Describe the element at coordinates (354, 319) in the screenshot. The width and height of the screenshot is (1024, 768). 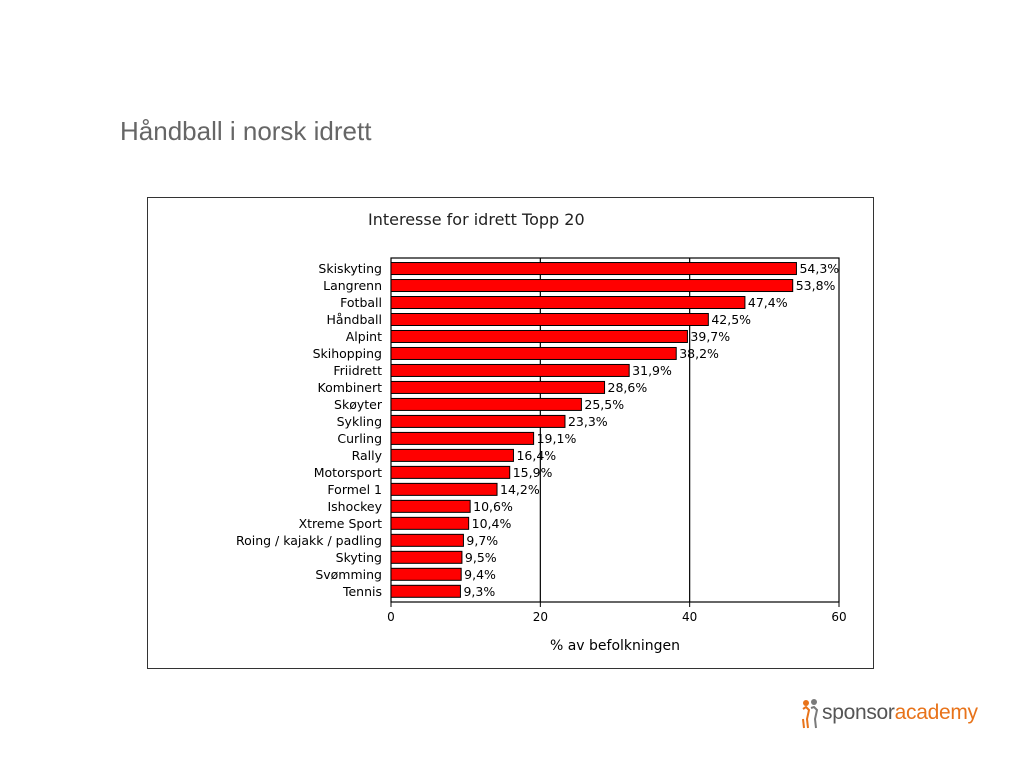
I see `category-label: Håndball` at that location.